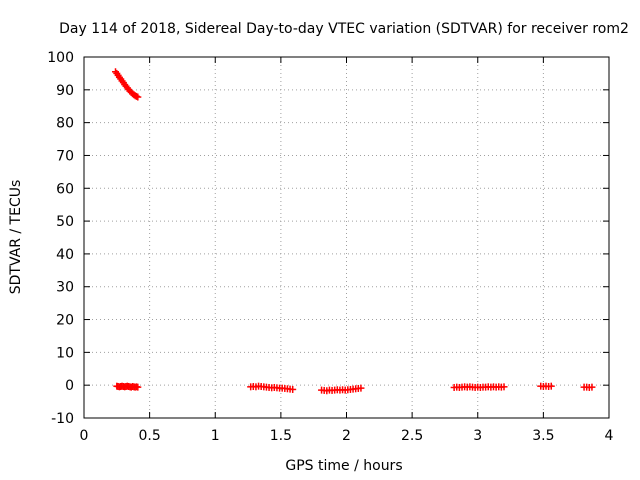  Describe the element at coordinates (60, 238) in the screenshot. I see `y-axis-tick-labels: -10 0 10 20 30 40 50 60 70 80 90 100` at that location.